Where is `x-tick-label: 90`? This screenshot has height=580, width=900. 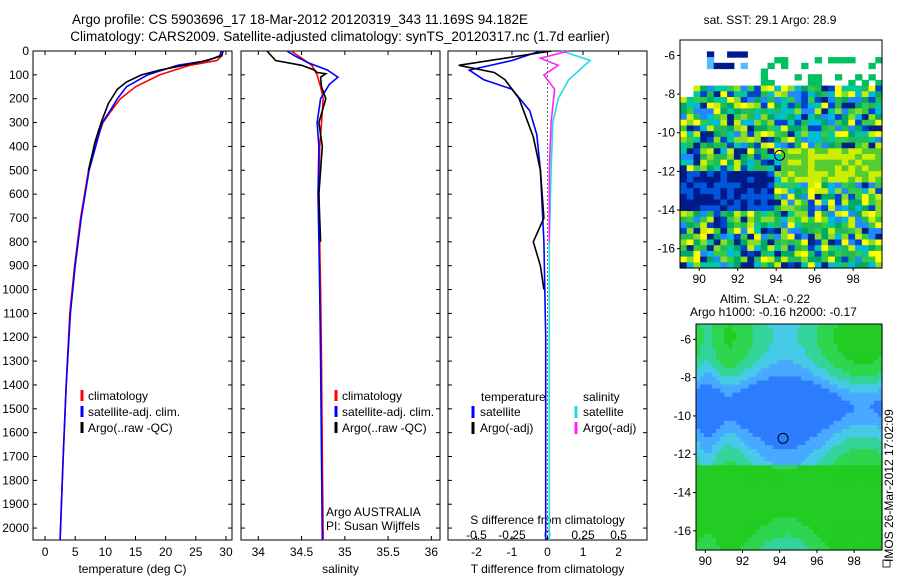 x-tick-label: 90 is located at coordinates (706, 561).